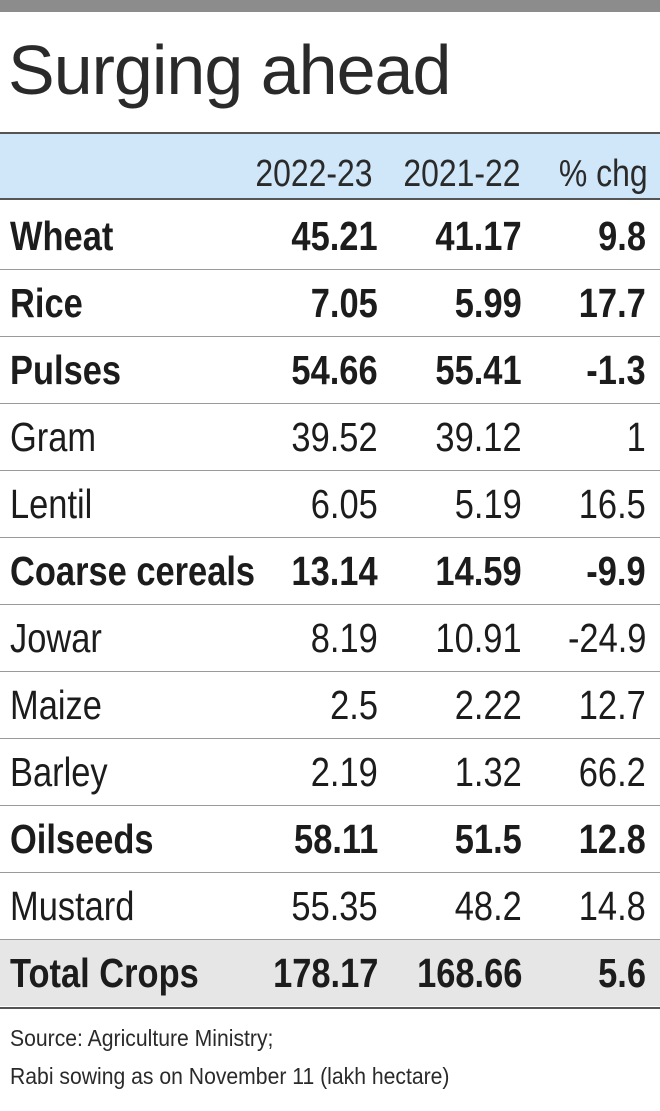  Describe the element at coordinates (606, 638) in the screenshot. I see `value-pct-chg: -24.9` at that location.